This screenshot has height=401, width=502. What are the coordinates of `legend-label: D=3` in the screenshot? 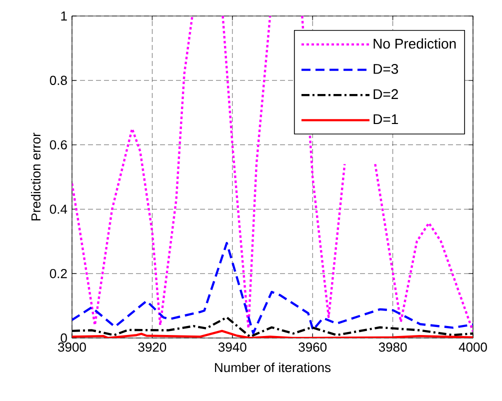 It's located at (386, 69).